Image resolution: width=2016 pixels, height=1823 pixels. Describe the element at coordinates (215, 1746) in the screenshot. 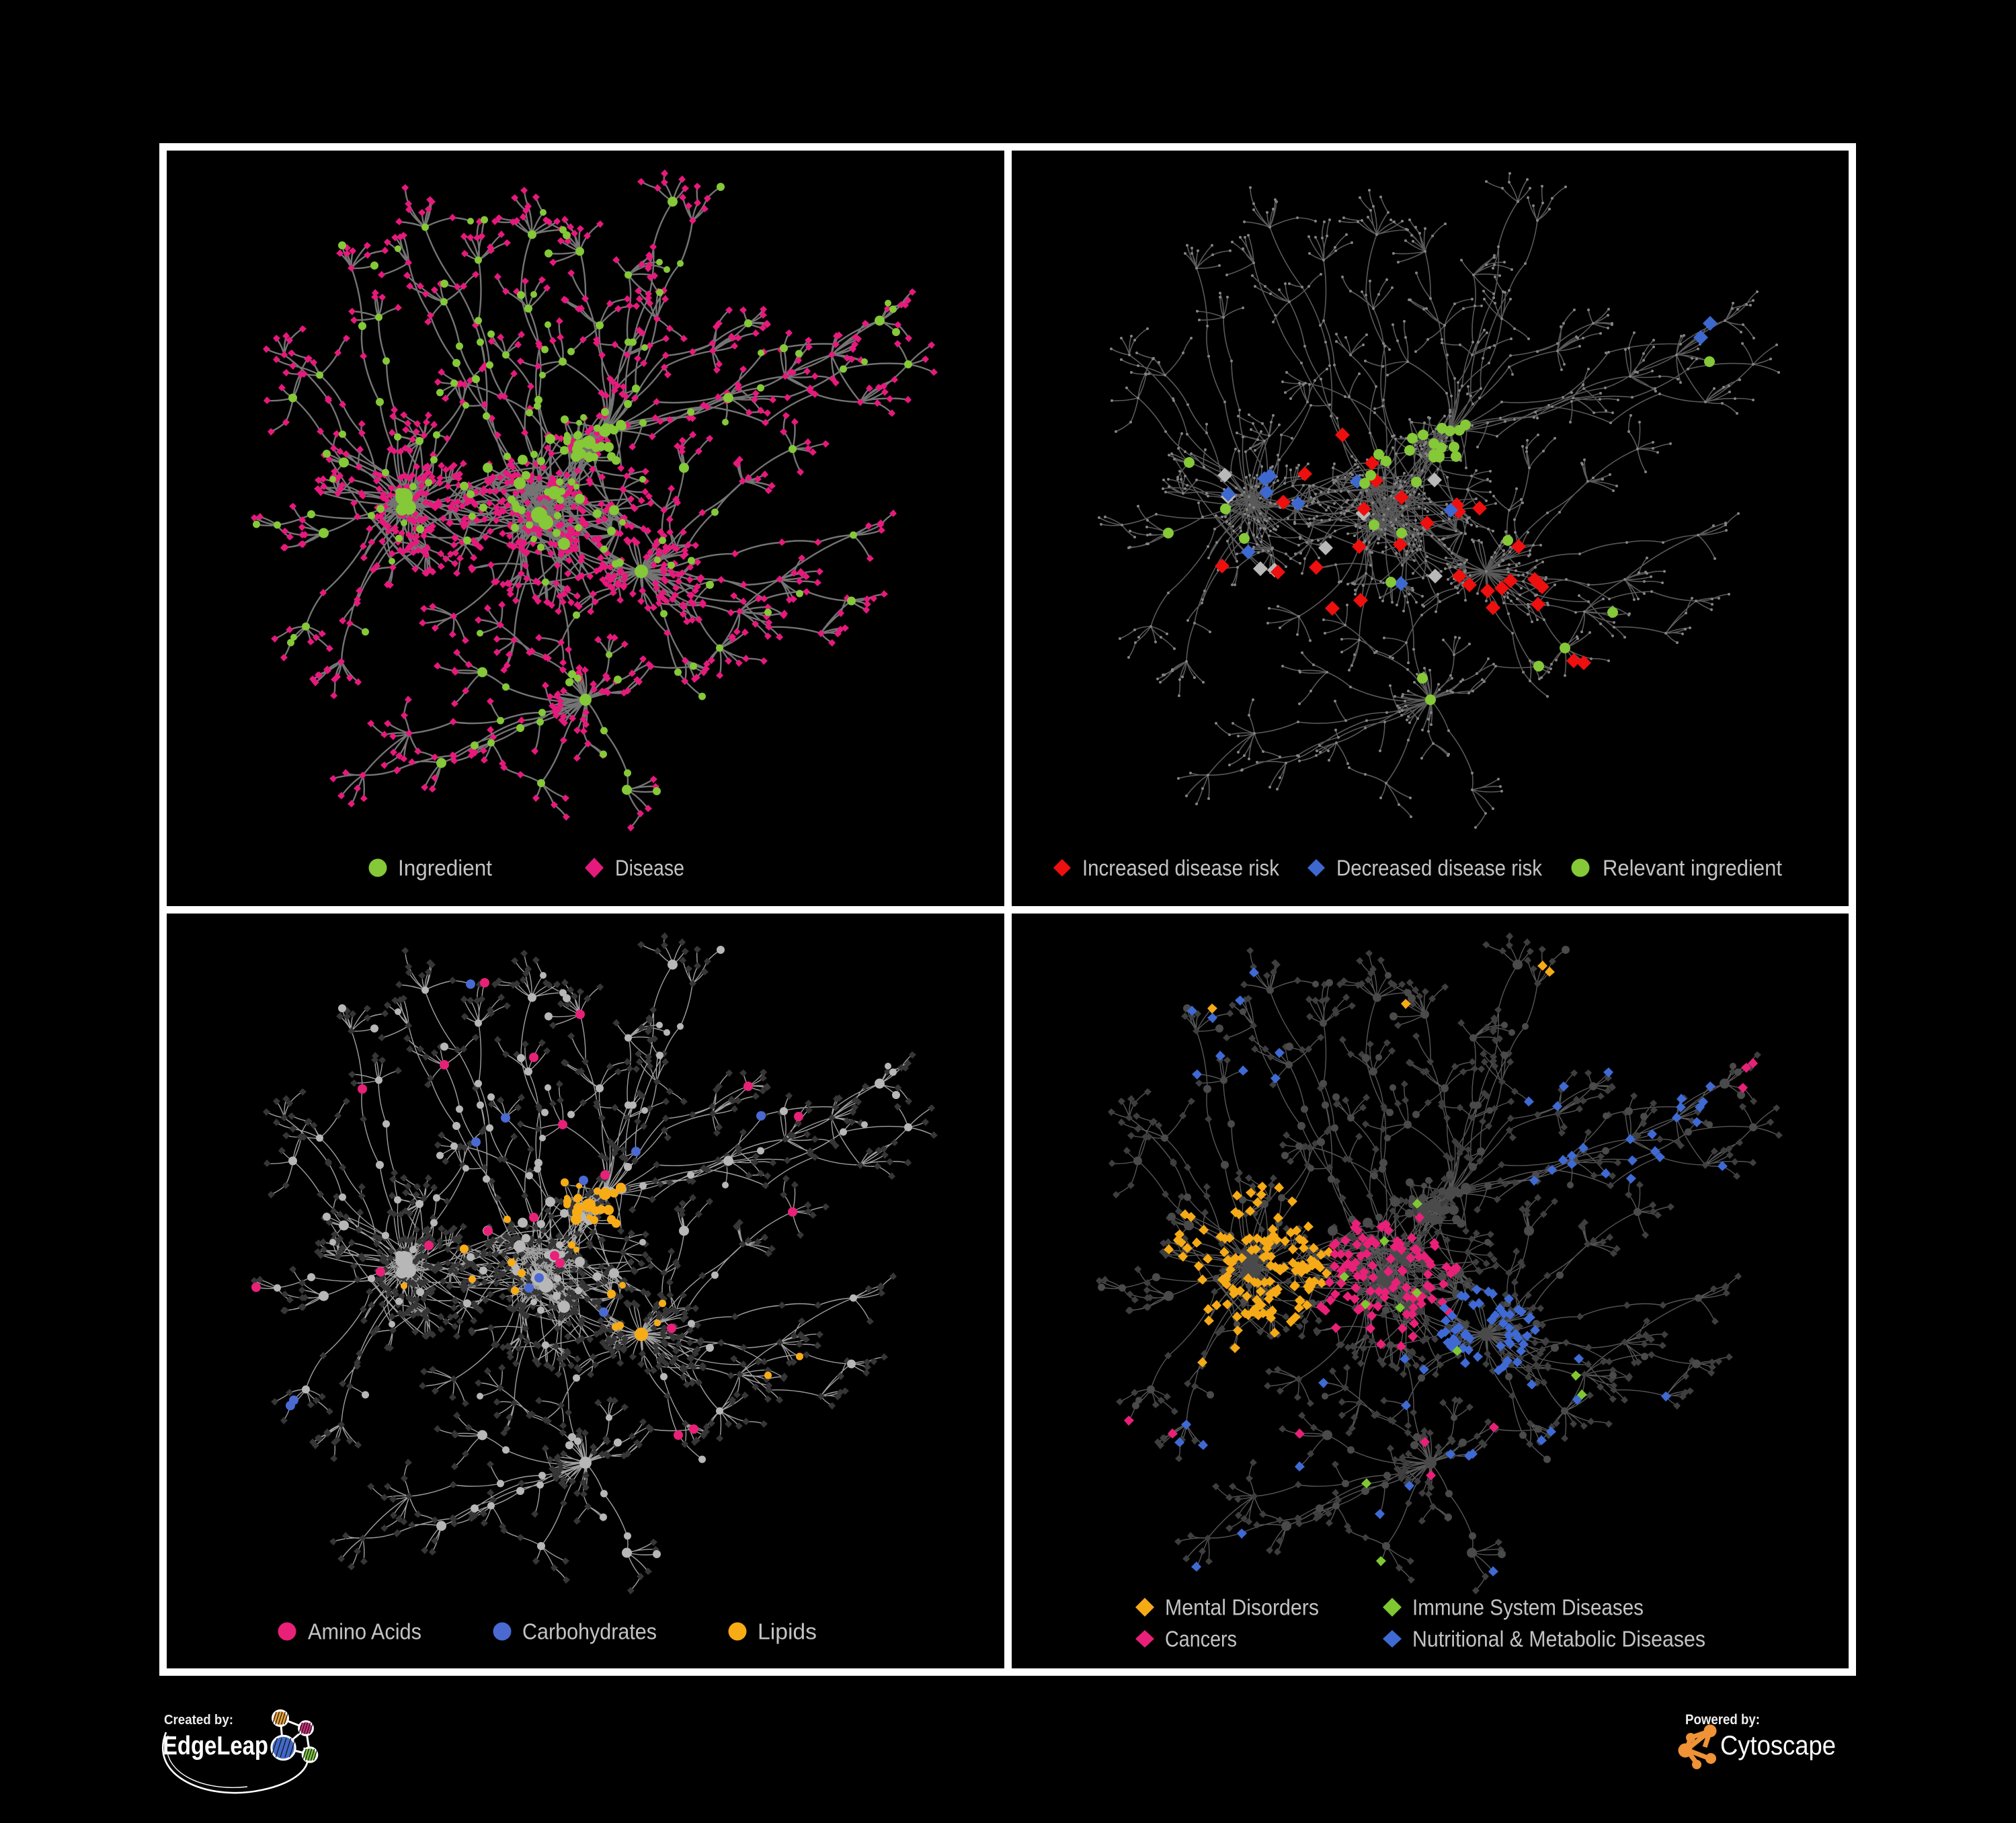

I see `svg-text: EdgeLeap` at that location.